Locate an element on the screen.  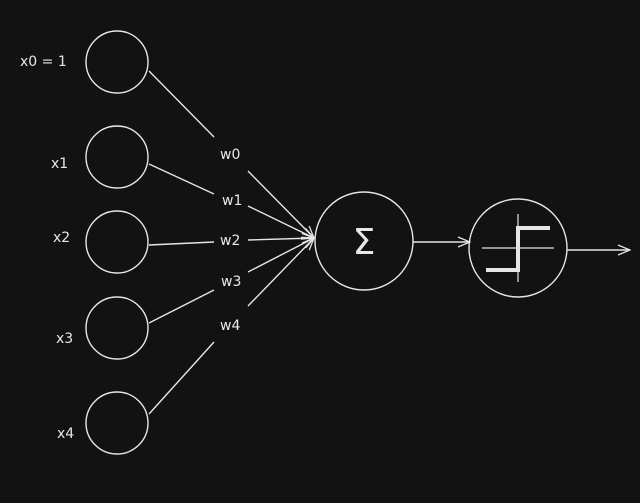
input-label-2: x2 is located at coordinates (61, 238).